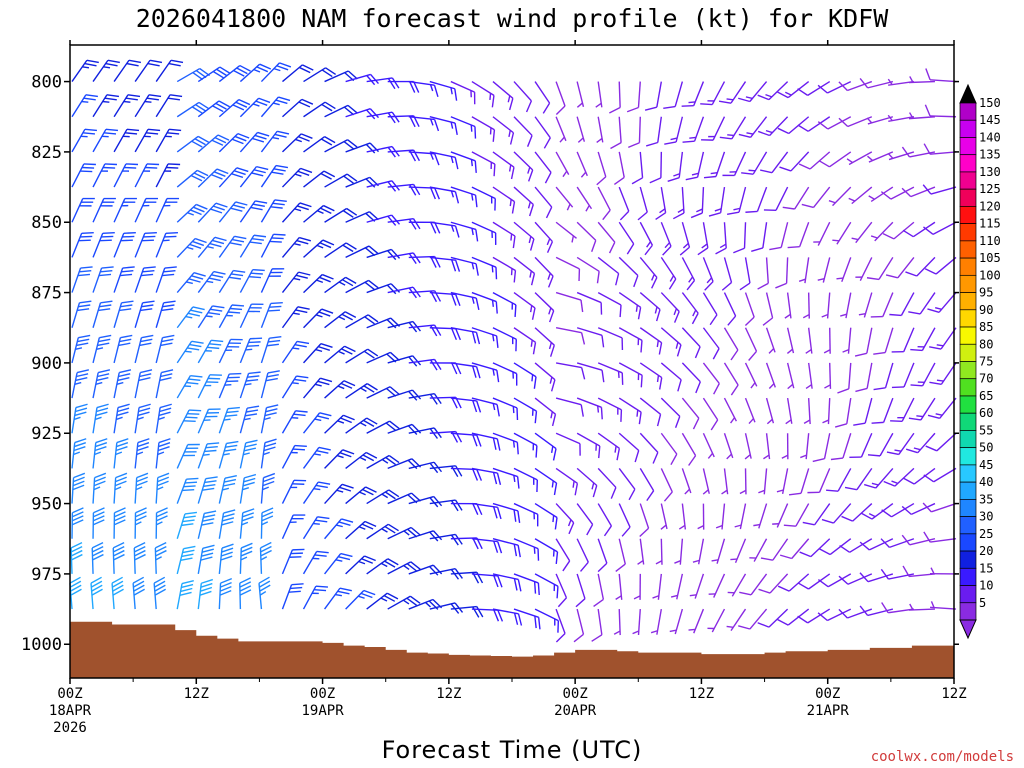  Describe the element at coordinates (986, 448) in the screenshot. I see `colorbar-tick-label: 50` at that location.